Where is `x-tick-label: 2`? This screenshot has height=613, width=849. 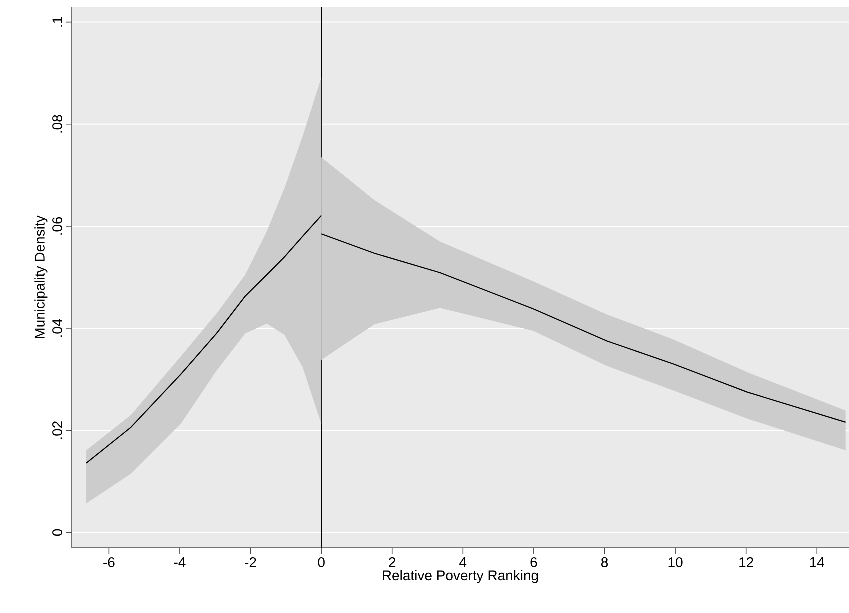 x-tick-label: 2 is located at coordinates (392, 563).